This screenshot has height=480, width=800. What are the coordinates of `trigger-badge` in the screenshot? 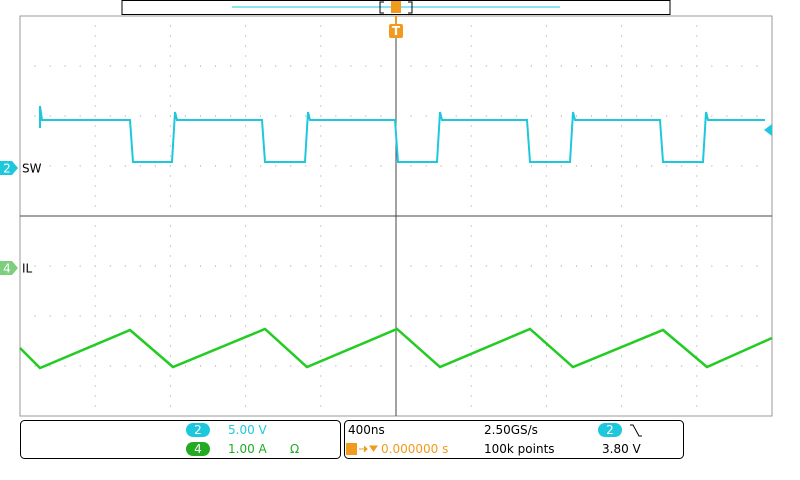 It's located at (396, 31).